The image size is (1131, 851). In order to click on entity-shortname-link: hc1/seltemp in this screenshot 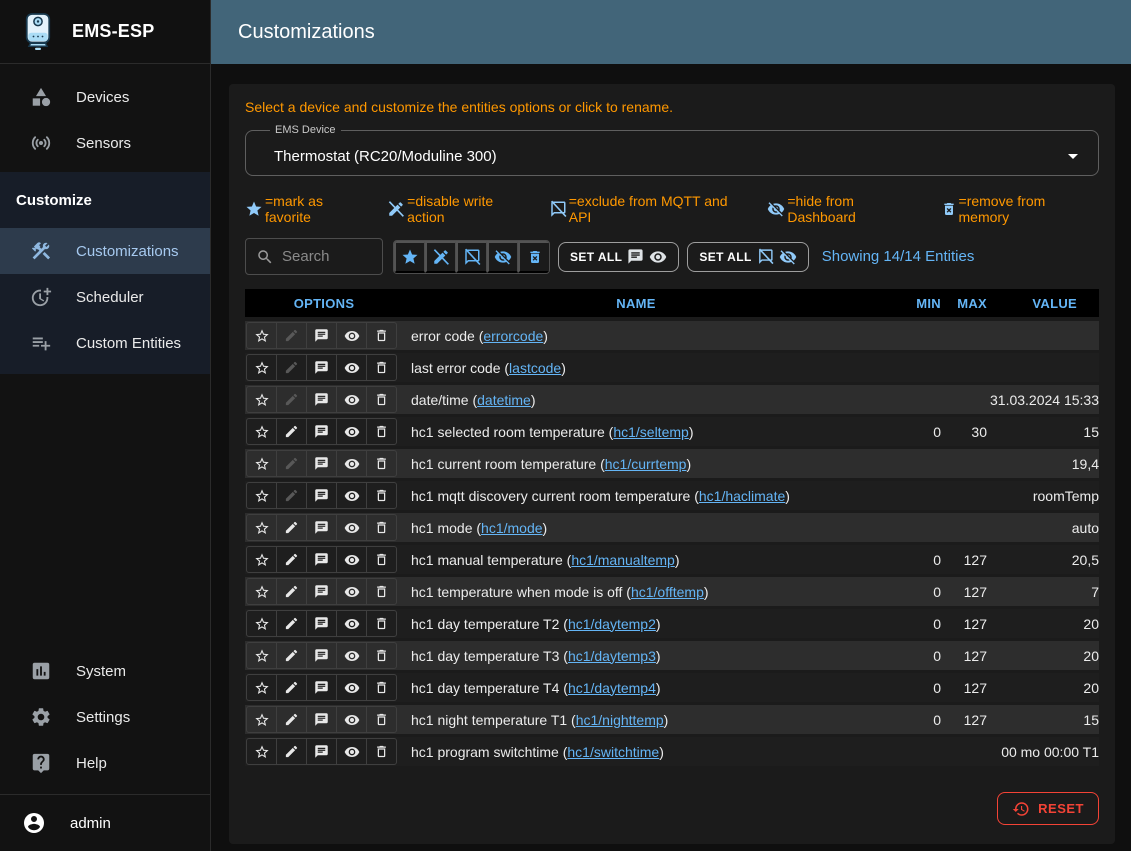, I will do `click(651, 431)`.